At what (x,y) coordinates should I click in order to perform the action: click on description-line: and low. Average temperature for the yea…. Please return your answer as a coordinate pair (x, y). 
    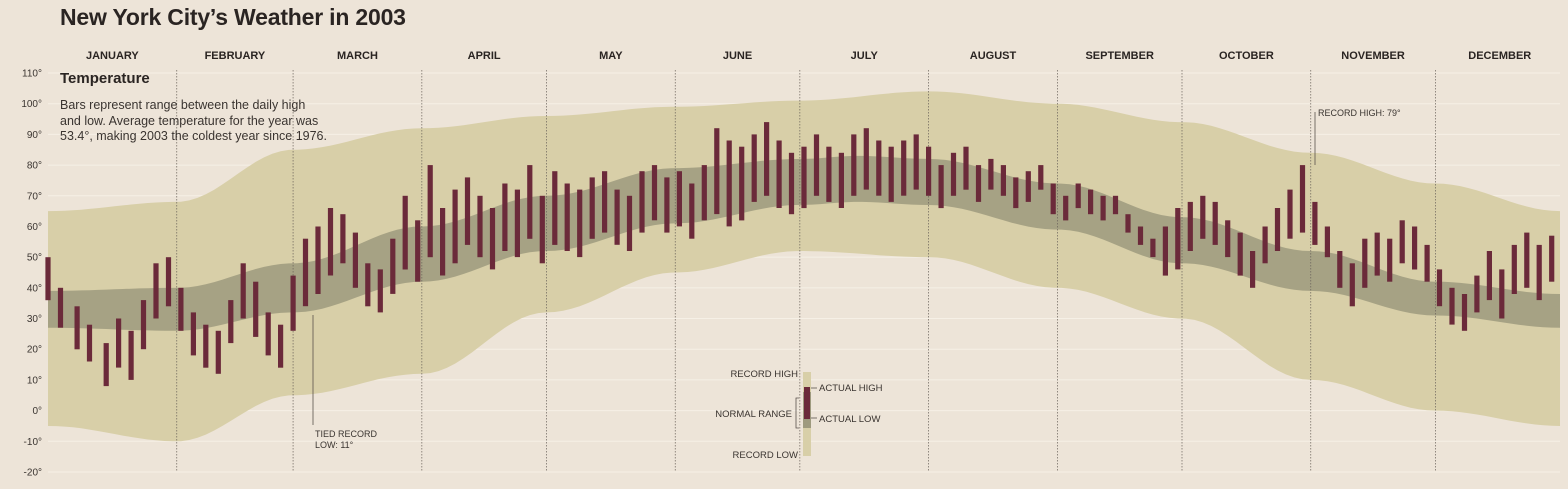
    Looking at the image, I should click on (189, 120).